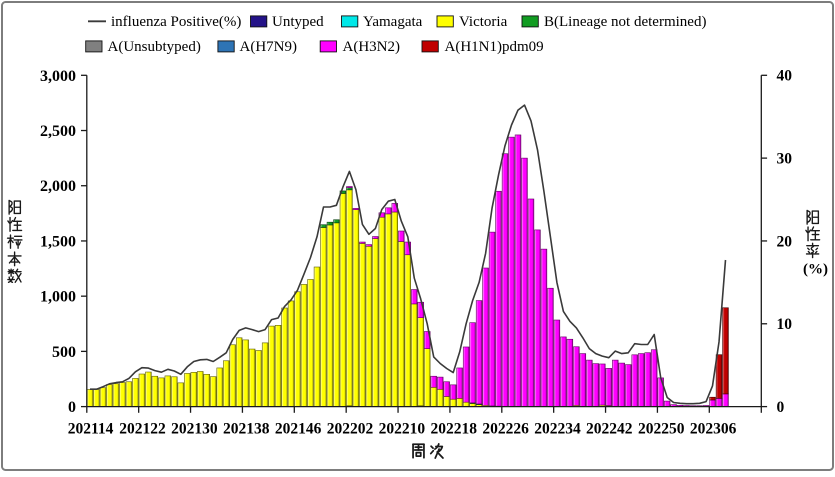 Image resolution: width=835 pixels, height=477 pixels. What do you see at coordinates (785, 324) in the screenshot?
I see `svg-text: 10` at bounding box center [785, 324].